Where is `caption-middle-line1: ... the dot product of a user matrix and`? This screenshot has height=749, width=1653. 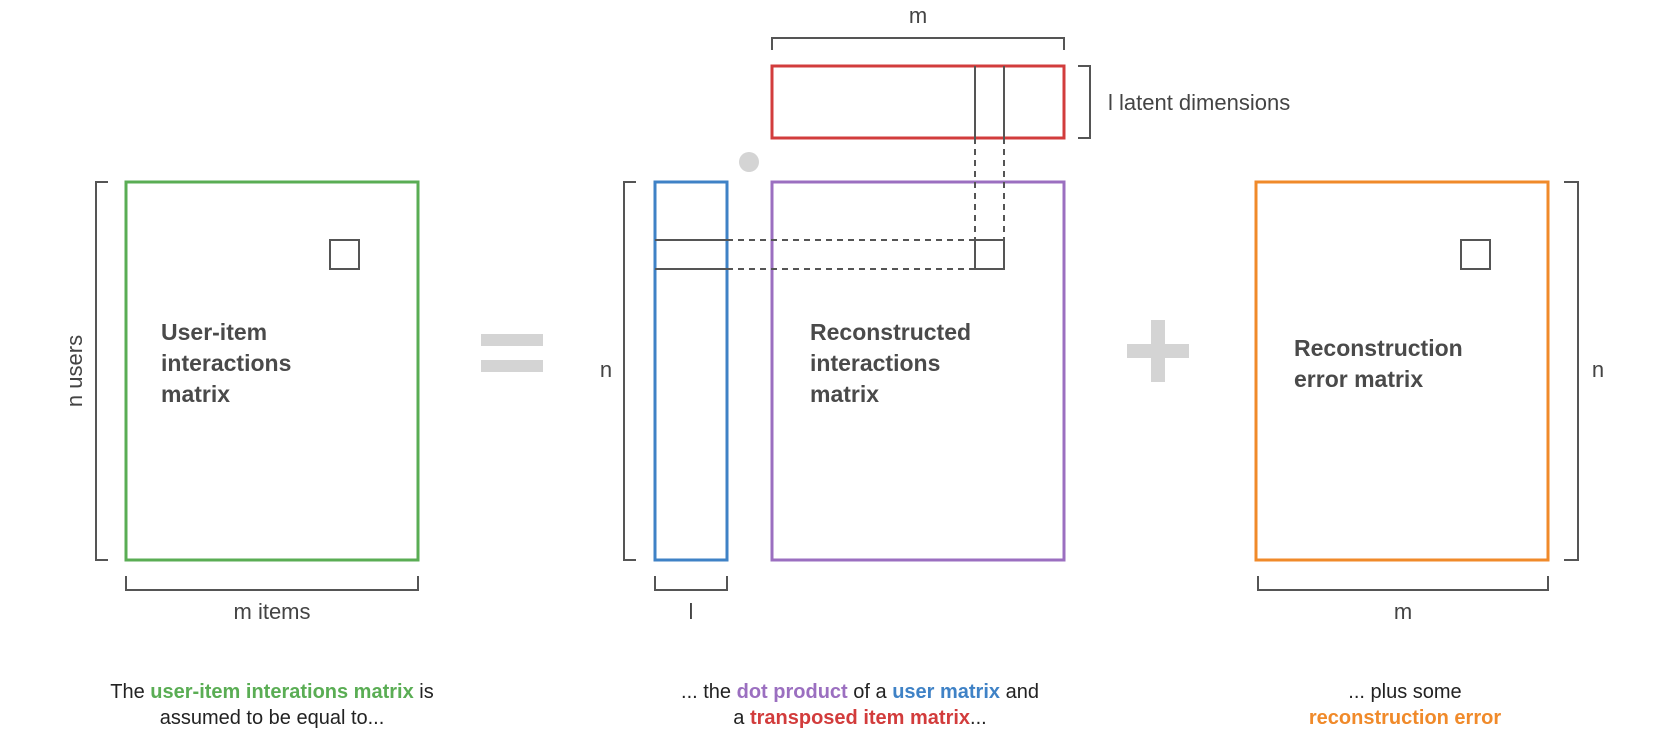
caption-middle-line1: ... the dot product of a user matrix and is located at coordinates (860, 692).